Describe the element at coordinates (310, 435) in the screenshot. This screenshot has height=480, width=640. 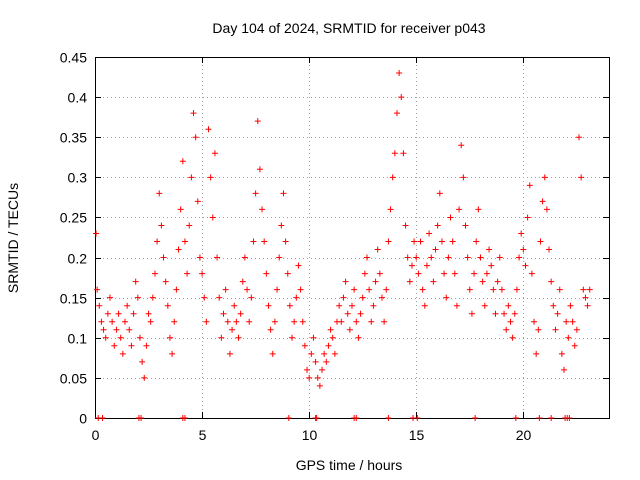
I see `x-tick-label: 10` at that location.